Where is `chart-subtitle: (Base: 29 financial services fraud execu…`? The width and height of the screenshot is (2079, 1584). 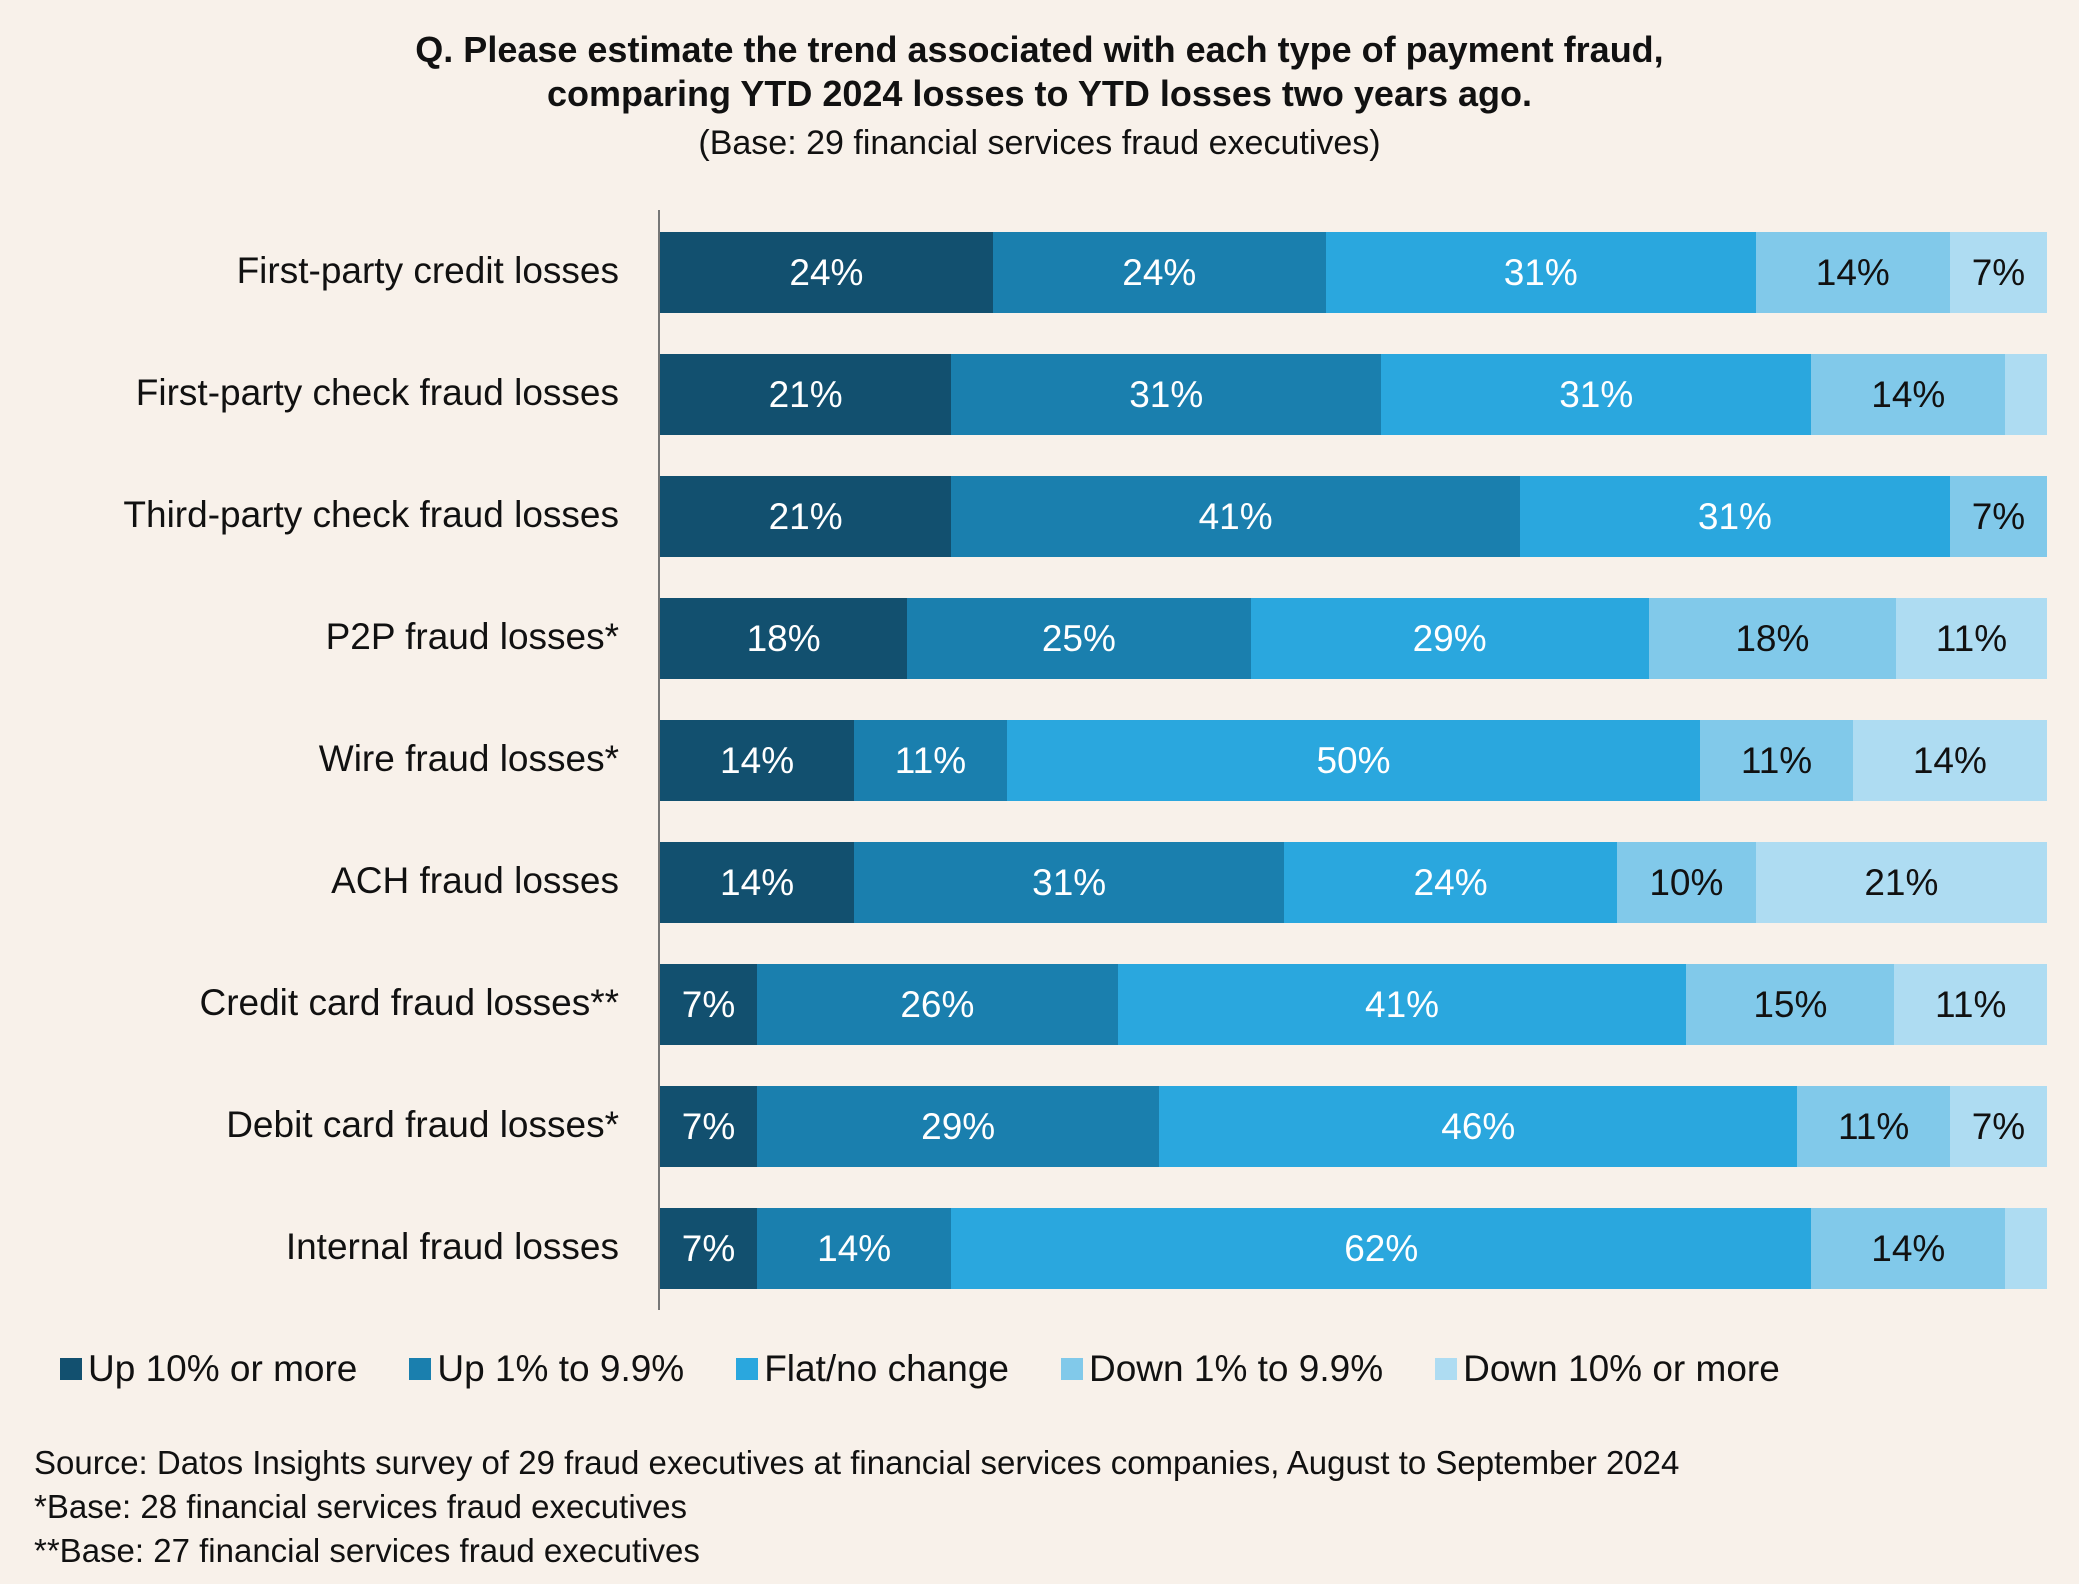
chart-subtitle: (Base: 29 financial services fraud execu… is located at coordinates (1039, 143).